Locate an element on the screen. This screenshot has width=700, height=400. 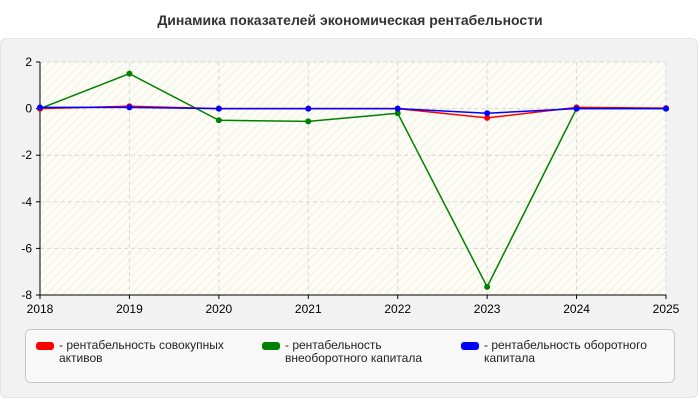
x-tick-label: 2020 is located at coordinates (219, 309).